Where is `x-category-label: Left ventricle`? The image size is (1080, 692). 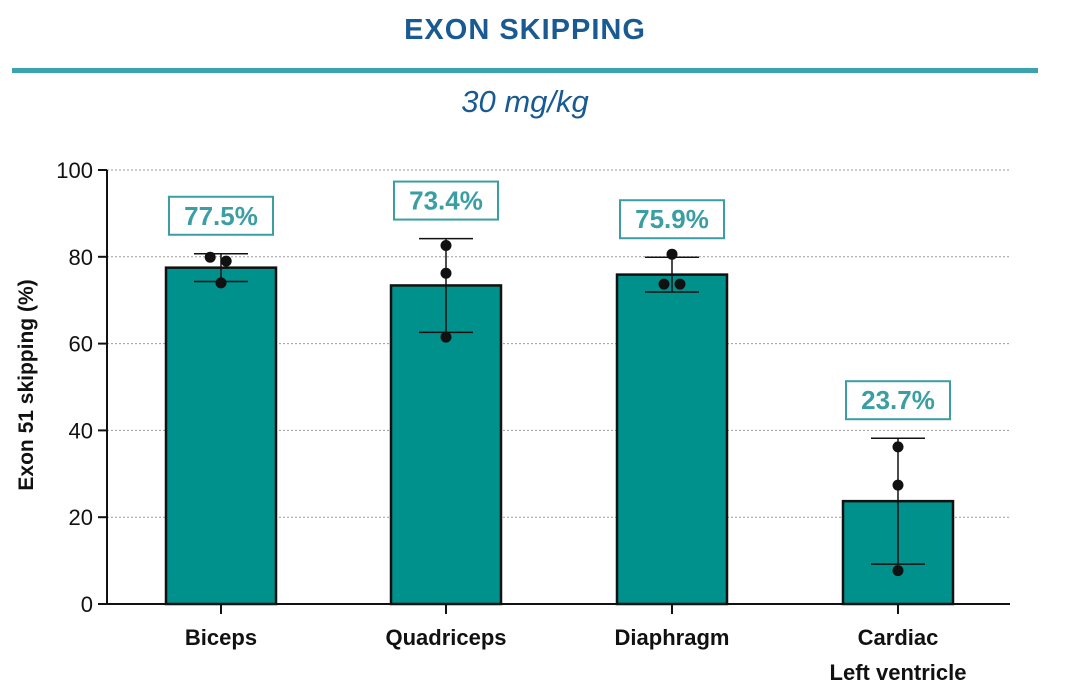 x-category-label: Left ventricle is located at coordinates (898, 672).